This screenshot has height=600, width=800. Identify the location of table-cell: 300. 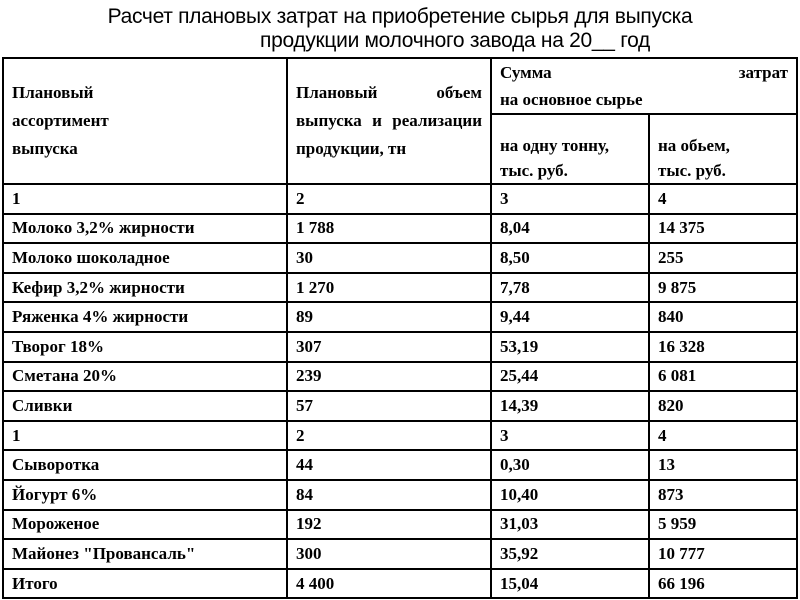
(389, 554).